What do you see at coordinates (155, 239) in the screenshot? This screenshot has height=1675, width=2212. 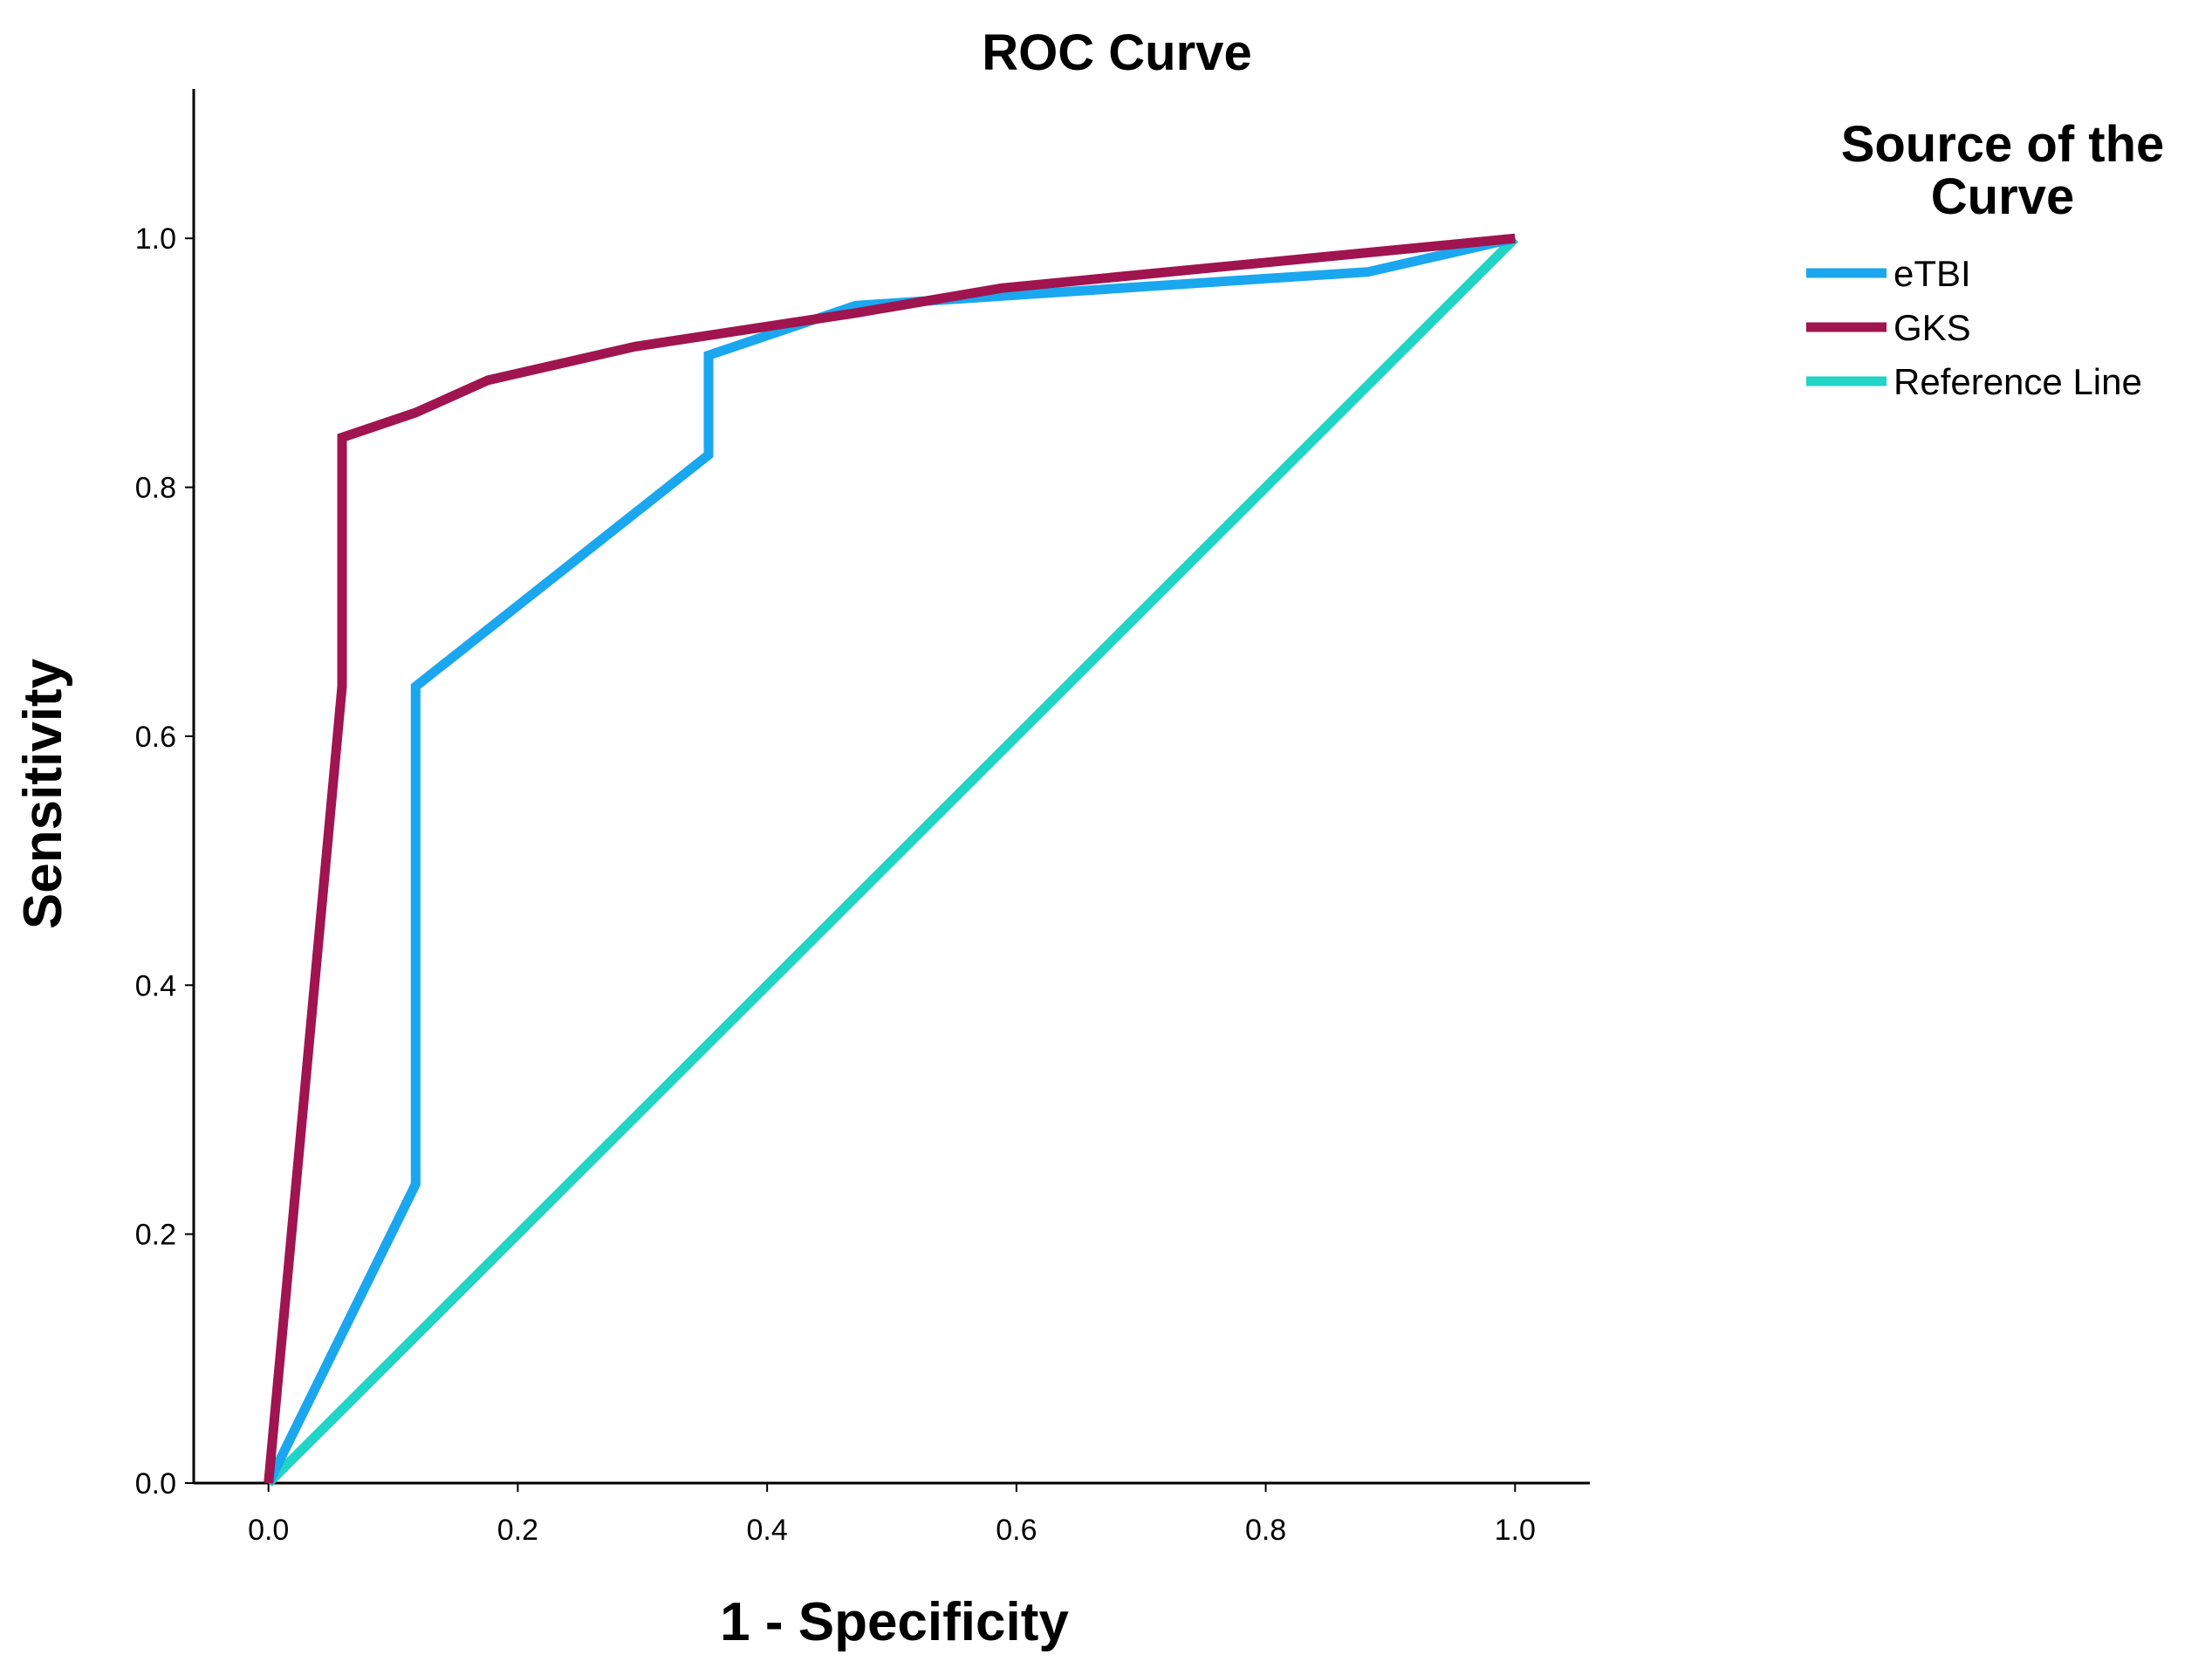 I see `y-tick-label: 1.0` at bounding box center [155, 239].